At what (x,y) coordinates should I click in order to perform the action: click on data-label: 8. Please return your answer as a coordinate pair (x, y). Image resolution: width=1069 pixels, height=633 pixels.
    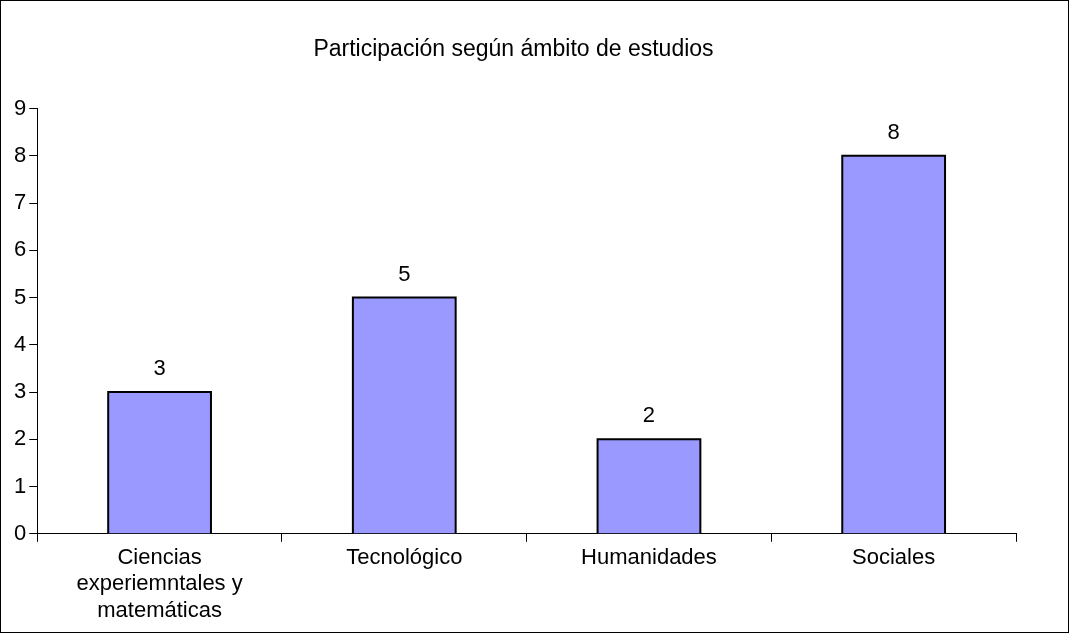
    Looking at the image, I should click on (893, 131).